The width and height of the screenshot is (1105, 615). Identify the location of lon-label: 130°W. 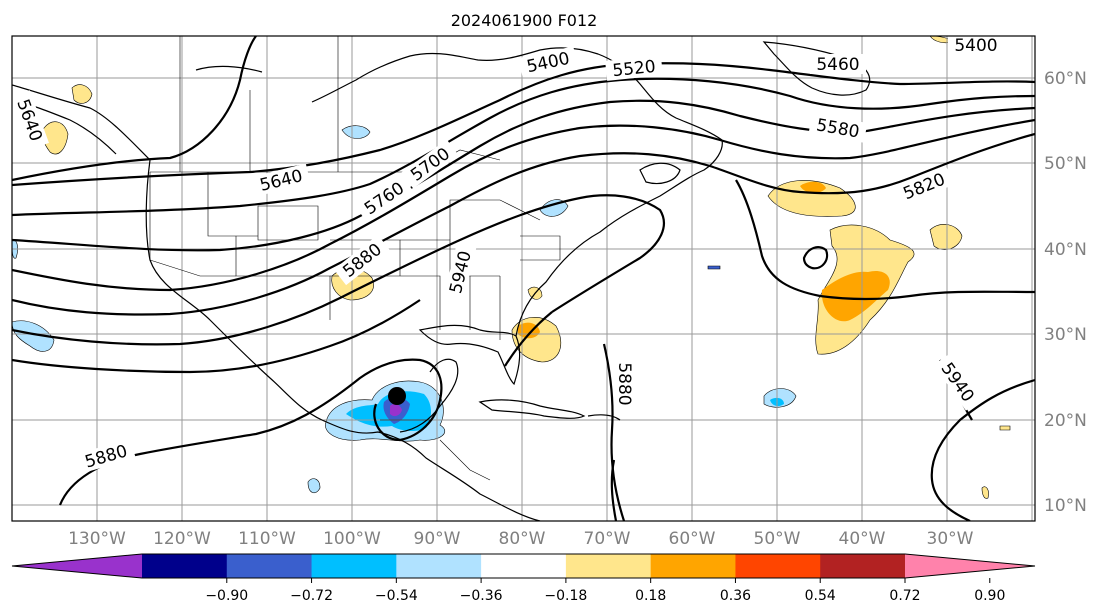
(97, 539).